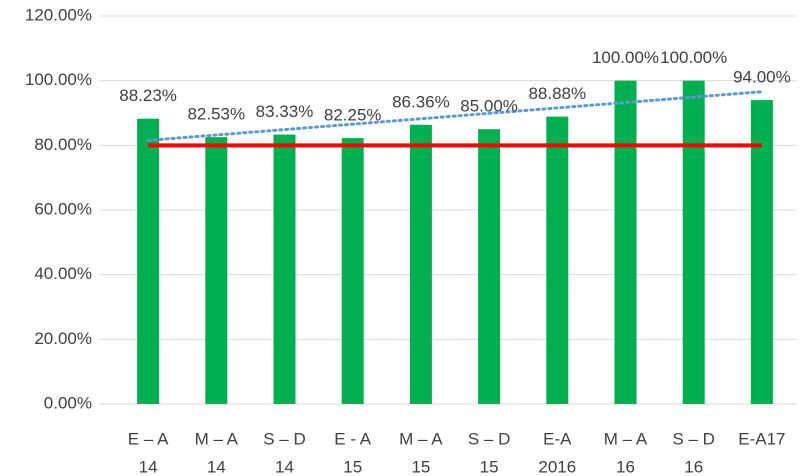  Describe the element at coordinates (63, 144) in the screenshot. I see `y-tick-label: 80.00%` at that location.